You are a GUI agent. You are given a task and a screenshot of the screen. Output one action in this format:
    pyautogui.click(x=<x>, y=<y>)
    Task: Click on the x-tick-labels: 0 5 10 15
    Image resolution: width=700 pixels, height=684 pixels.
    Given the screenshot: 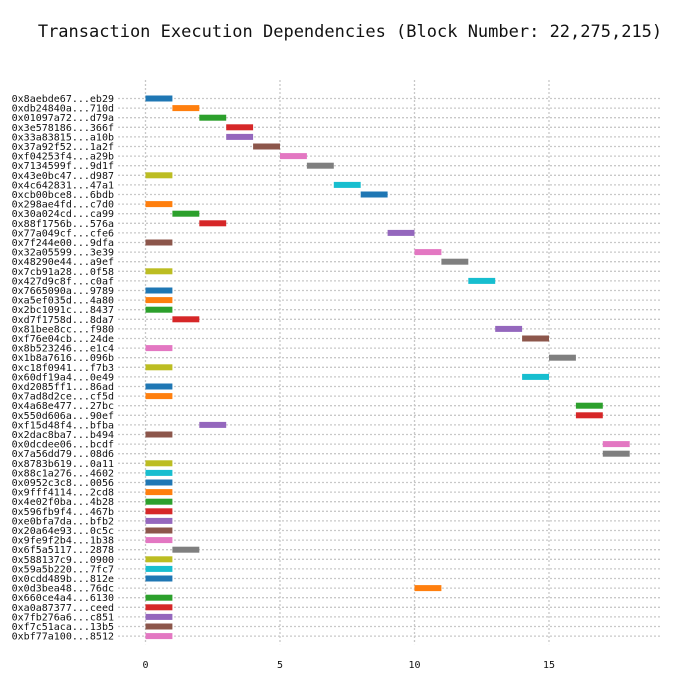 What is the action you would take?
    pyautogui.click(x=348, y=665)
    